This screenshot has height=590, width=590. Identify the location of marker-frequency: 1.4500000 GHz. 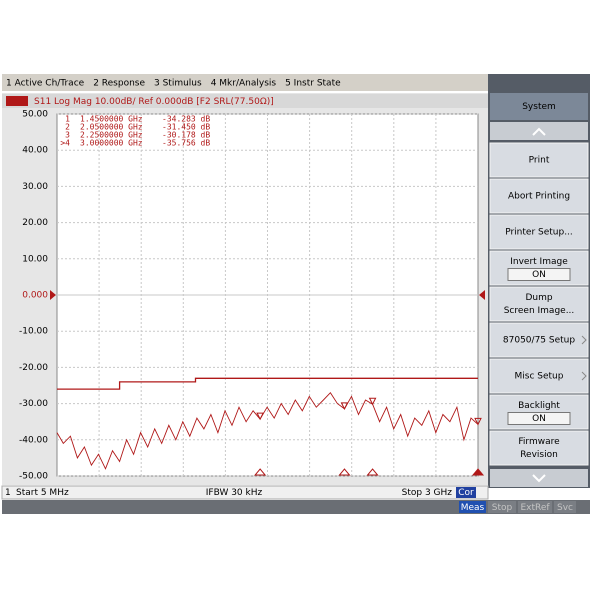
(111, 119).